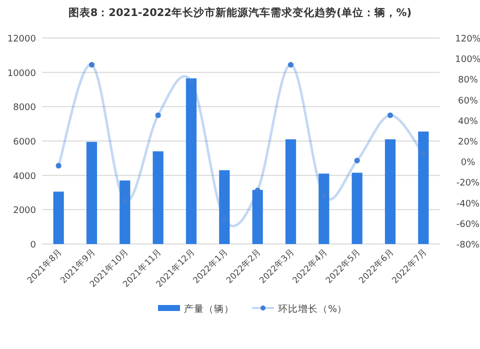 Image resolution: width=480 pixels, height=349 pixels. What do you see at coordinates (467, 39) in the screenshot?
I see `y2-tick-label: 120%` at bounding box center [467, 39].